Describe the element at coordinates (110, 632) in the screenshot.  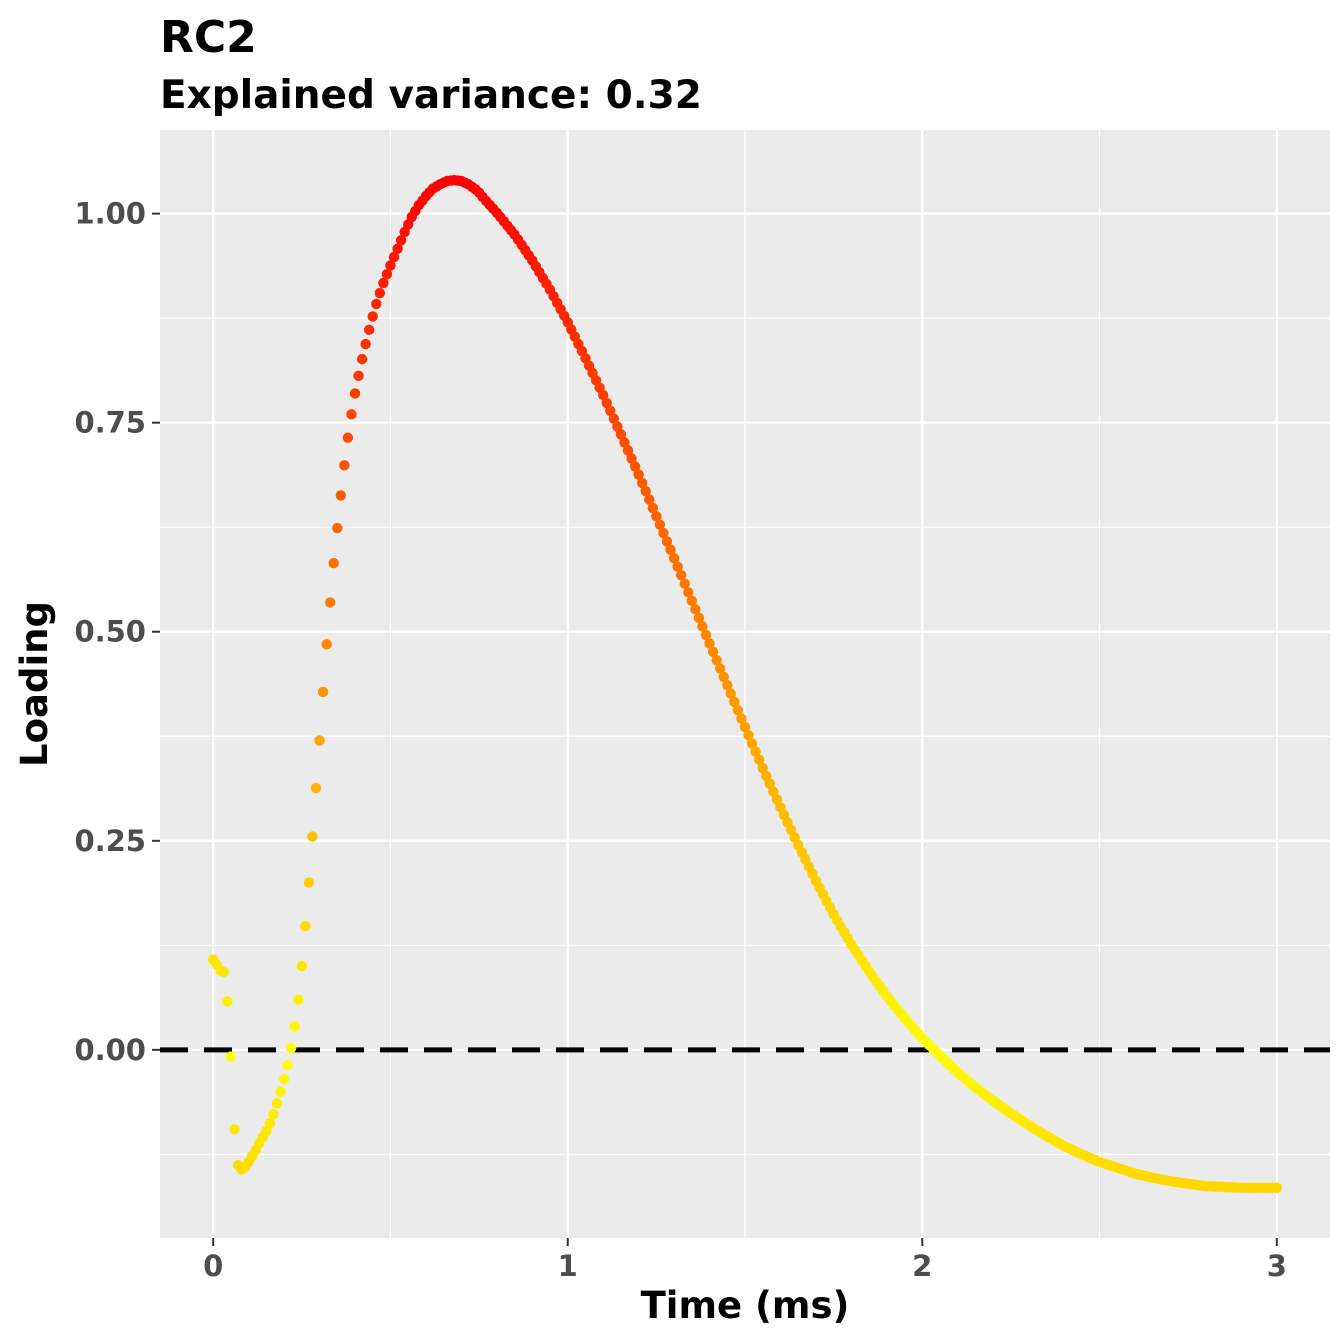
I see `y-tick-label: 0.50` at that location.